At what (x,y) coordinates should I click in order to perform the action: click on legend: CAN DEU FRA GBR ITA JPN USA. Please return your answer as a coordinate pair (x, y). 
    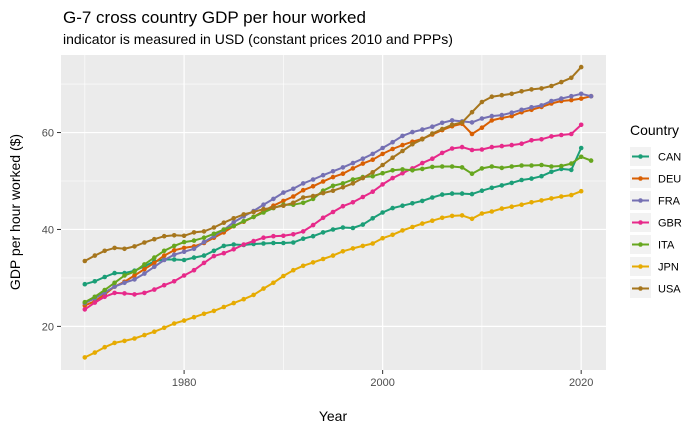
    Looking at the image, I should click on (656, 222).